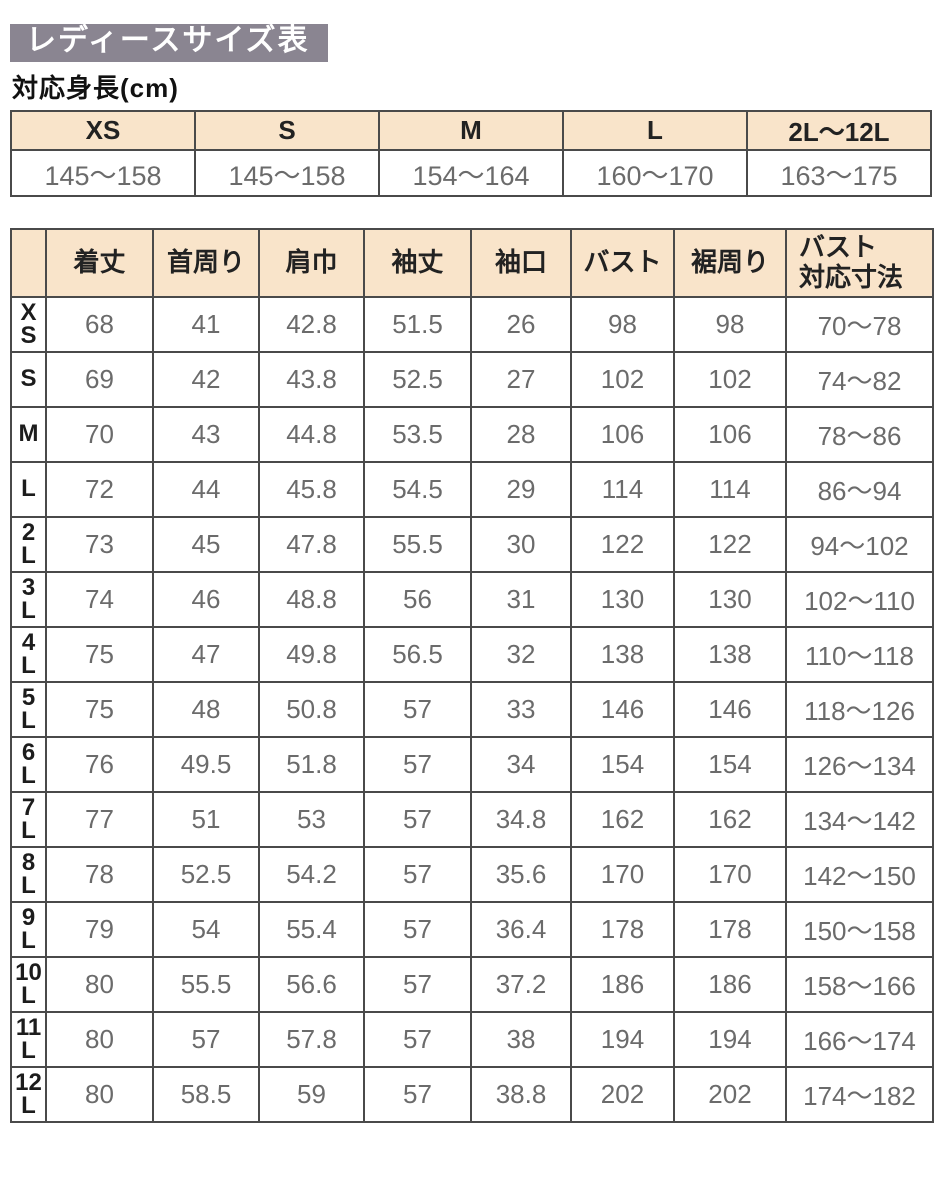  What do you see at coordinates (471, 173) in the screenshot?
I see `height-value-cell: 154〜164` at bounding box center [471, 173].